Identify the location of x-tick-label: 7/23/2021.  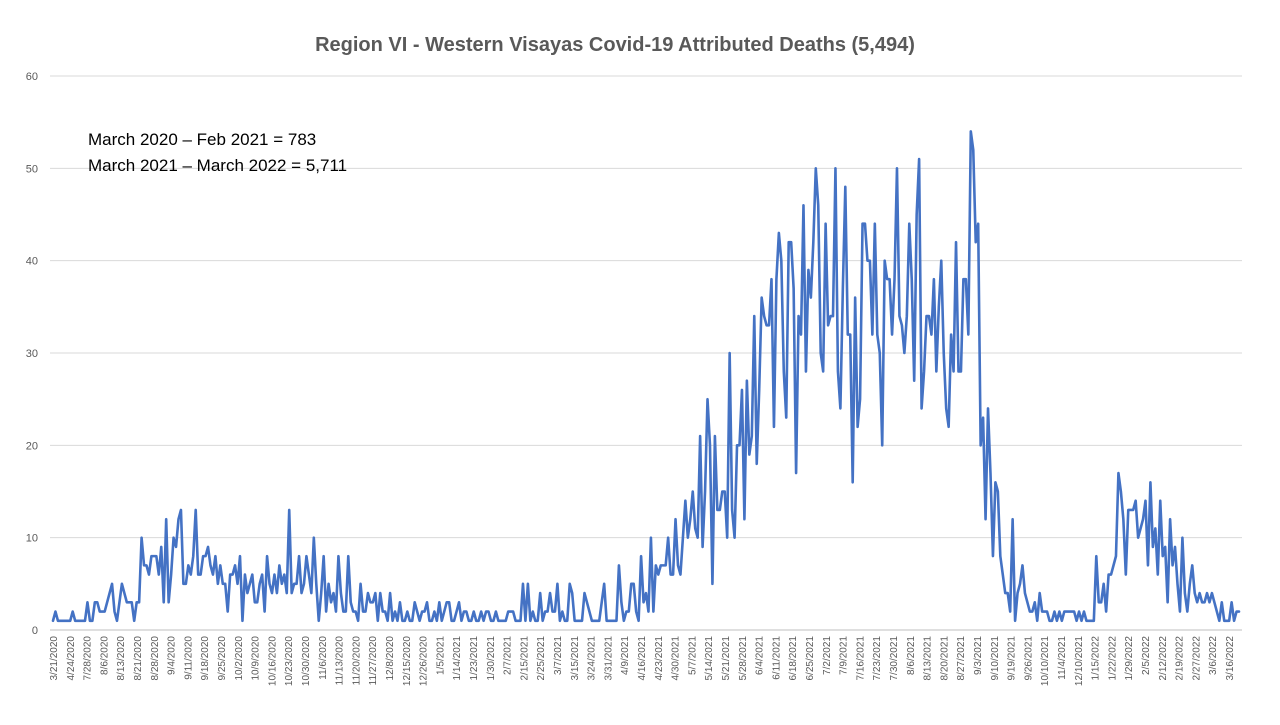
(877, 658).